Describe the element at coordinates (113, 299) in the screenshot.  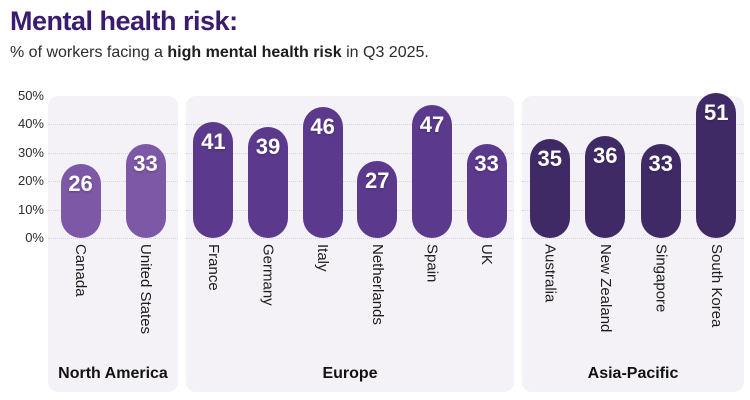
I see `country-labels-row: Canada United States` at that location.